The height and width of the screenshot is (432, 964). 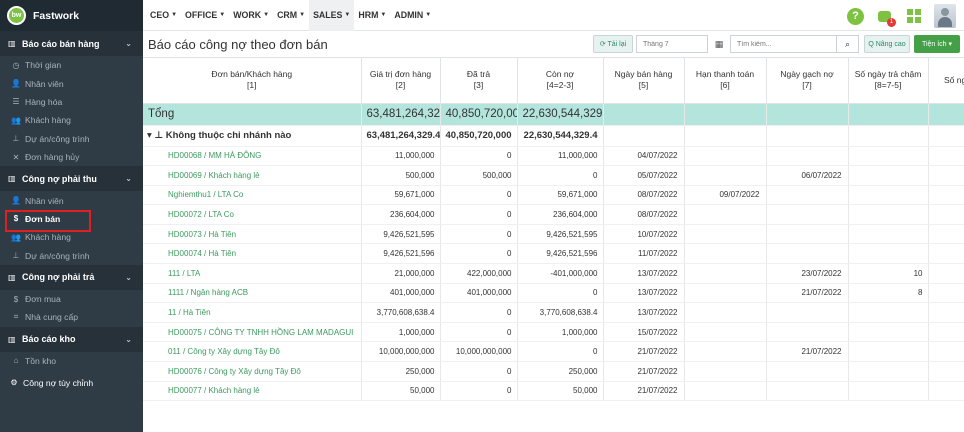 What do you see at coordinates (887, 44) in the screenshot?
I see `advanced-filter-button: Q Nâng cao` at bounding box center [887, 44].